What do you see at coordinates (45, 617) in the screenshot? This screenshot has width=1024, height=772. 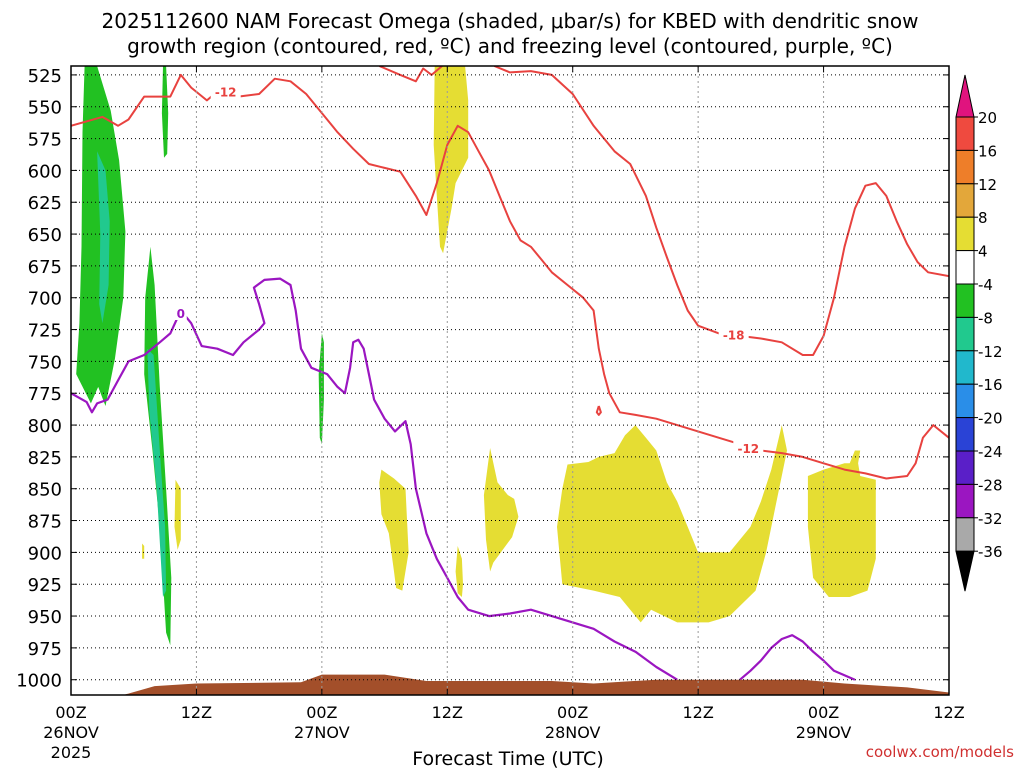 I see `y-tick-label: 950` at bounding box center [45, 617].